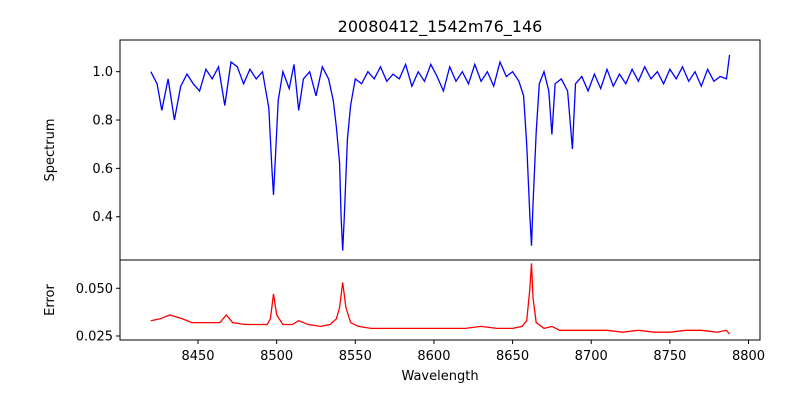  Describe the element at coordinates (512, 356) in the screenshot. I see `xtick-label: 8650` at that location.